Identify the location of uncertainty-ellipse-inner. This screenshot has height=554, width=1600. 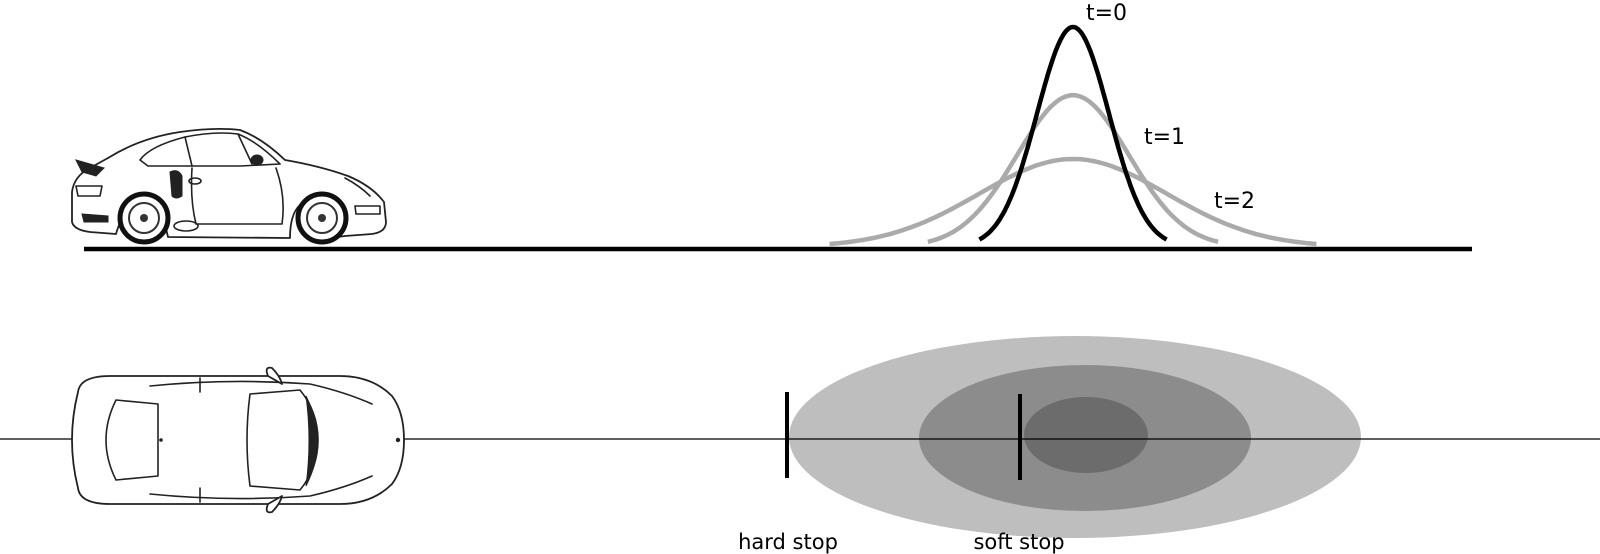
(1086, 435).